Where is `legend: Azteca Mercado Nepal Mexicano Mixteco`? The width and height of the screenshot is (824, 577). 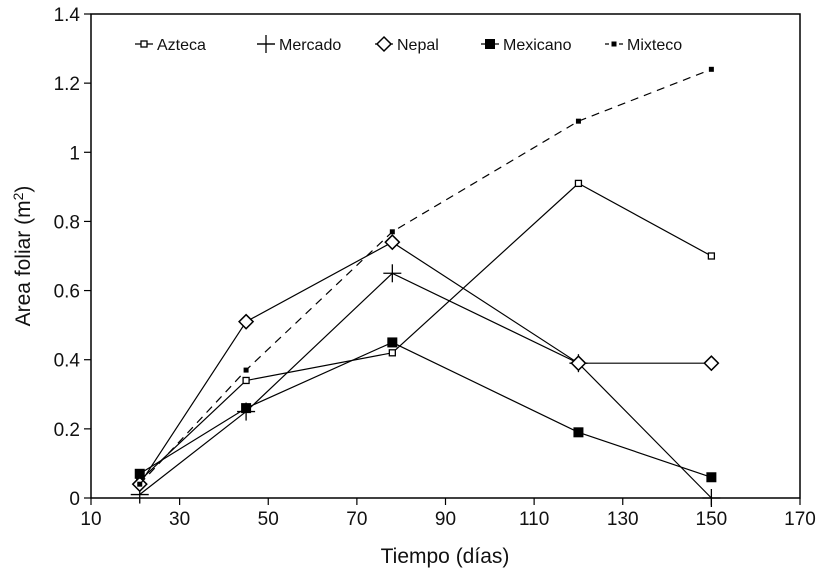
legend: Azteca Mercado Nepal Mexicano Mixteco is located at coordinates (408, 44).